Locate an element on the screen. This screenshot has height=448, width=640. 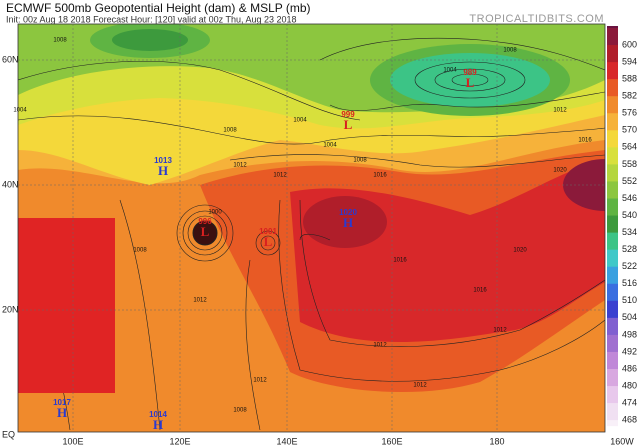
colorbar-label: 534 is located at coordinates (629, 232).